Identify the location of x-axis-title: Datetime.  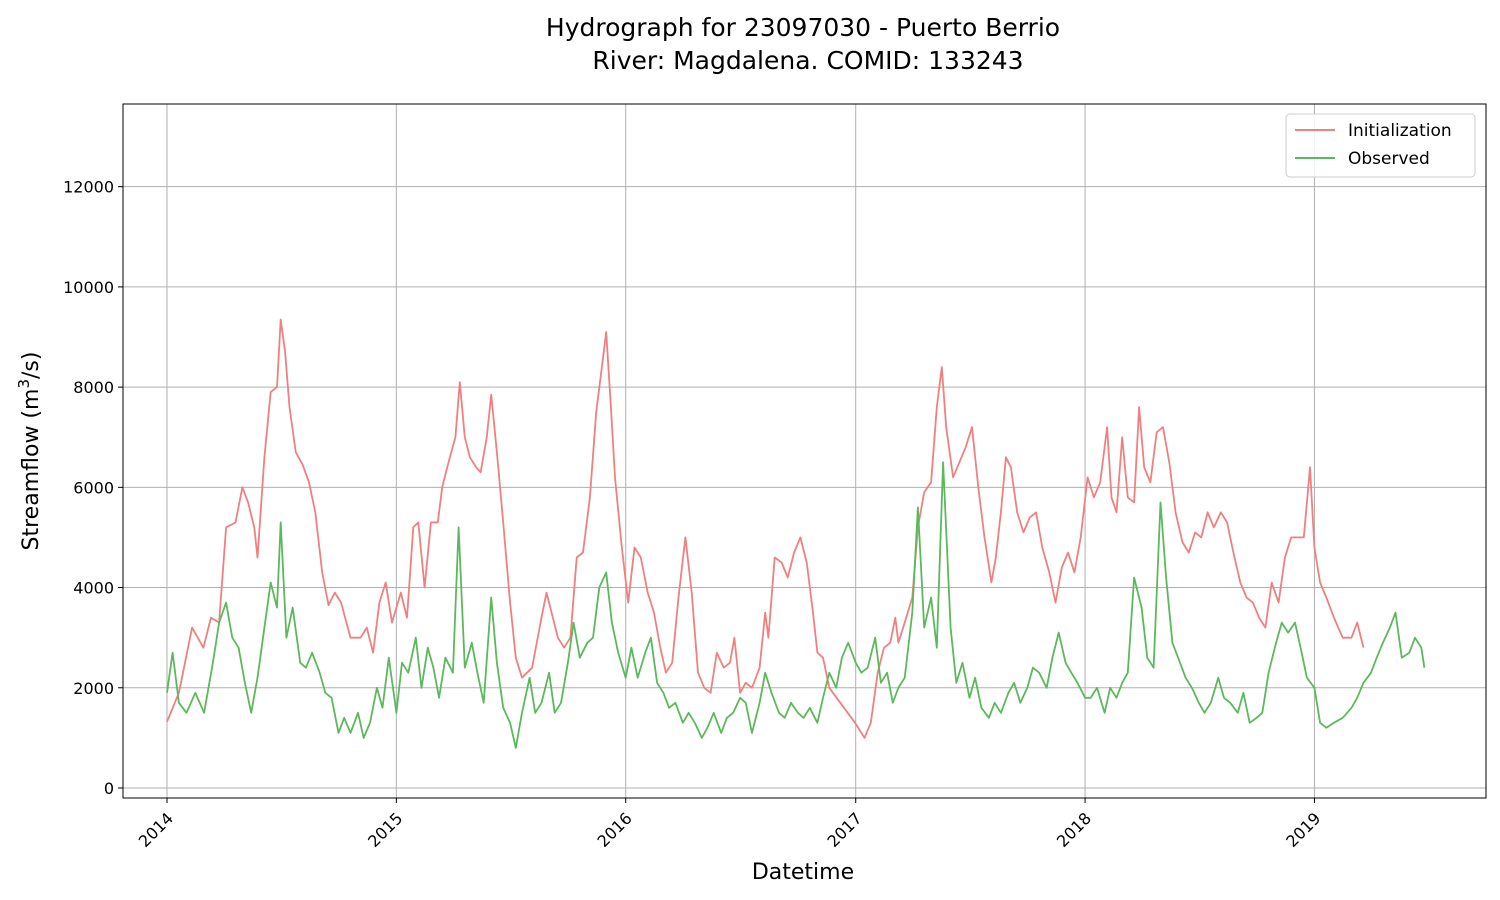
(803, 872).